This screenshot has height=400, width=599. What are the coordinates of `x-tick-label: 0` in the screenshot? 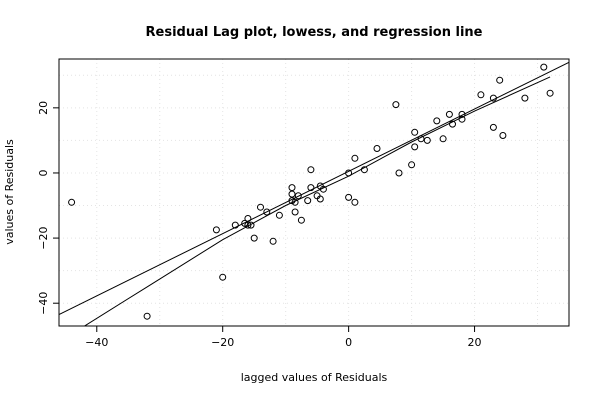 It's located at (348, 342).